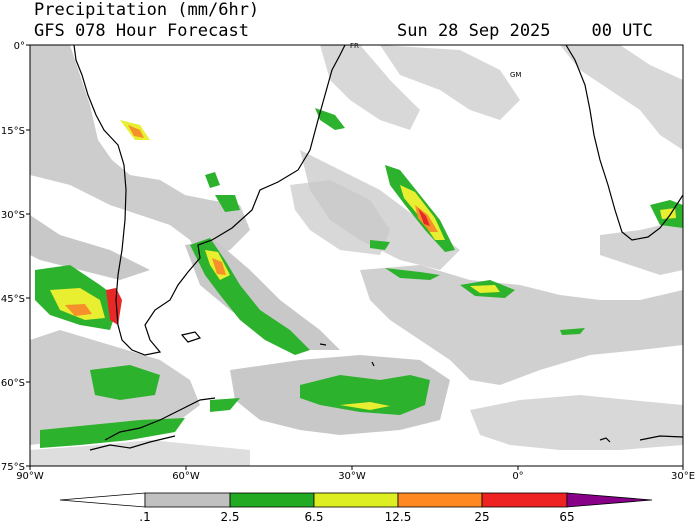  I want to click on lat-tick-label: 15°S, so click(13, 131).